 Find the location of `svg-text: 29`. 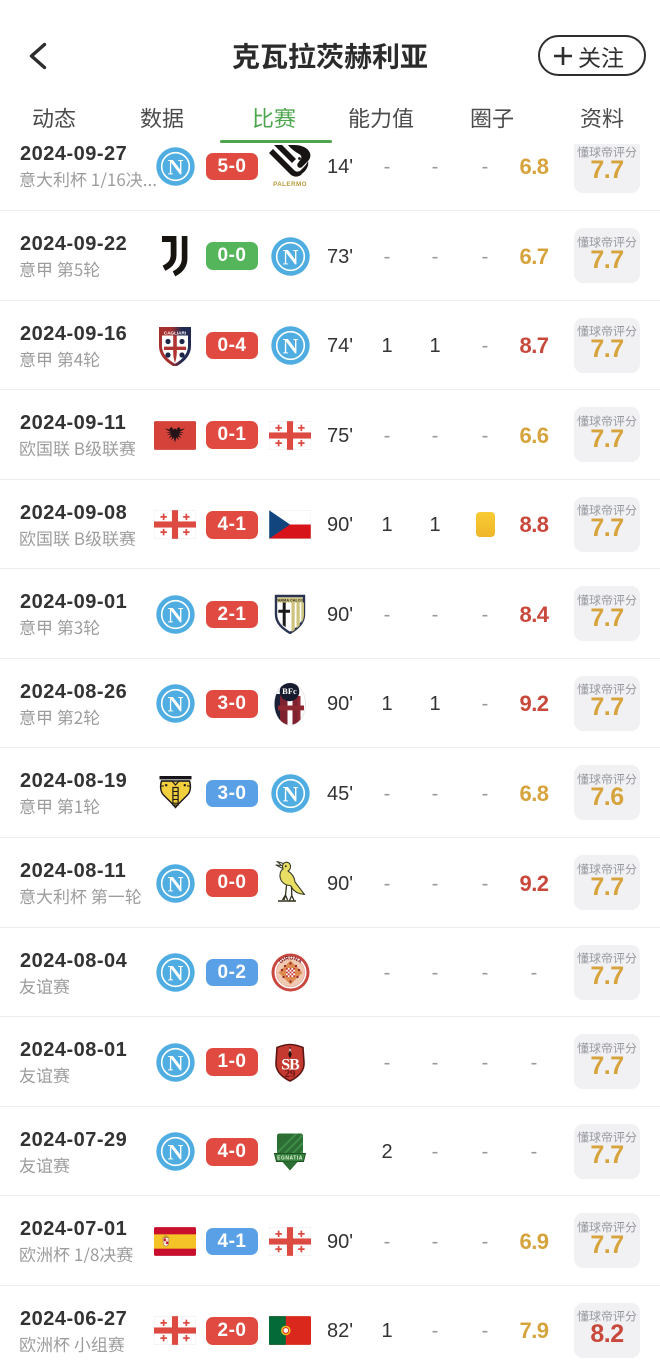

svg-text: 29 is located at coordinates (291, 1074).